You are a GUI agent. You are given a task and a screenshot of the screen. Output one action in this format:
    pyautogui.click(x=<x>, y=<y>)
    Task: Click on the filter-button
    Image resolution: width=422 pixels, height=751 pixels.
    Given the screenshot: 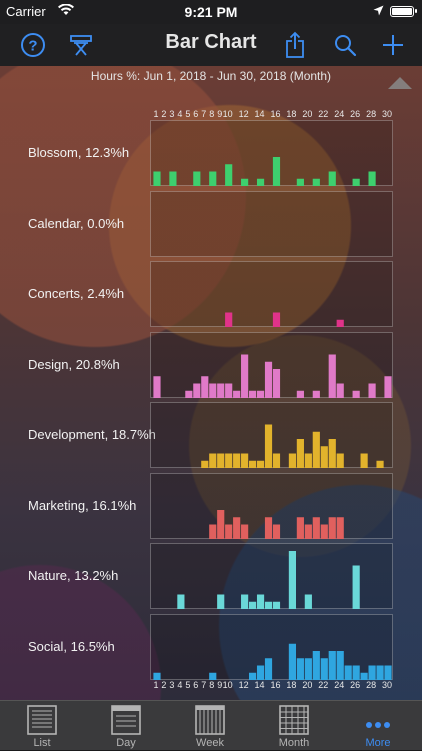 What is the action you would take?
    pyautogui.click(x=81, y=45)
    